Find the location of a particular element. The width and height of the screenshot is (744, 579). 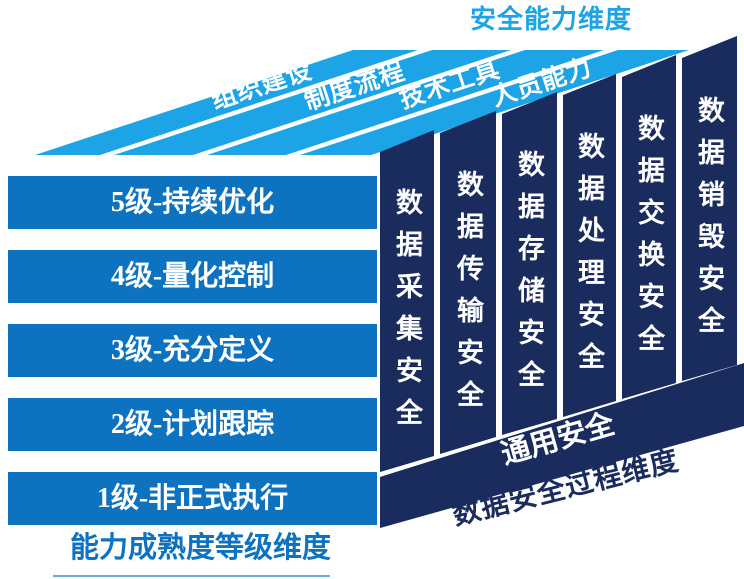

level-bar-1-label: 1级-非正式执行 is located at coordinates (192, 498).